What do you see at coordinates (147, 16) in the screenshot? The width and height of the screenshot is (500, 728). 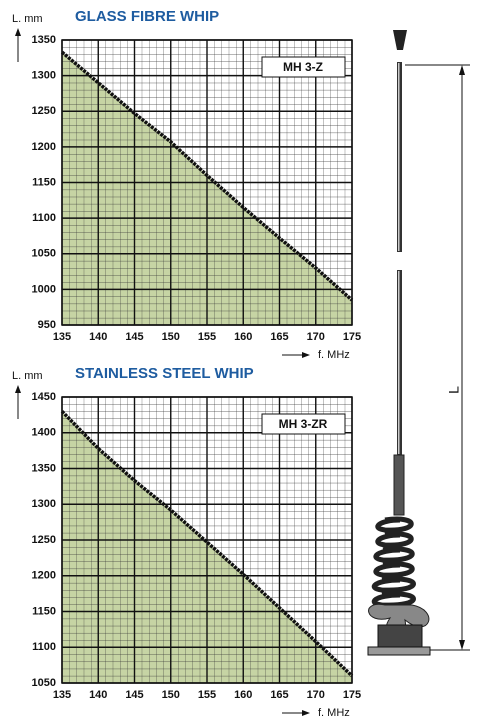 I see `chart-title: GLASS FIBRE WHIP` at bounding box center [147, 16].